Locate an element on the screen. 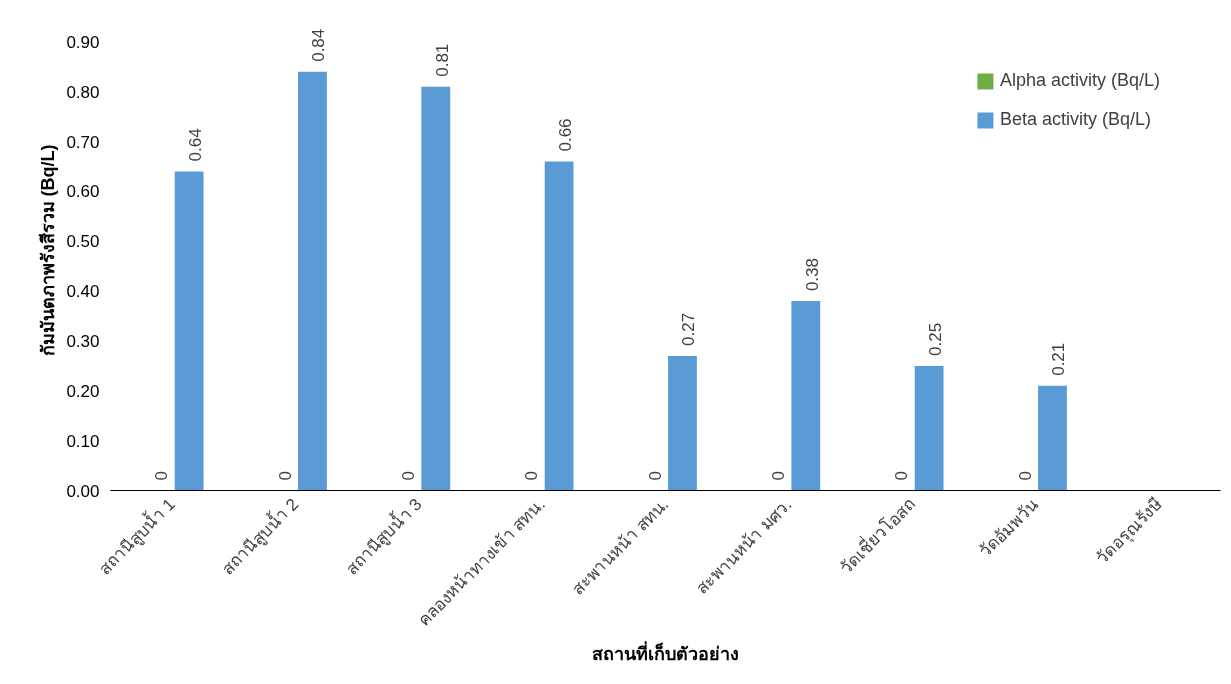  data-label: 0.21 is located at coordinates (1059, 359).